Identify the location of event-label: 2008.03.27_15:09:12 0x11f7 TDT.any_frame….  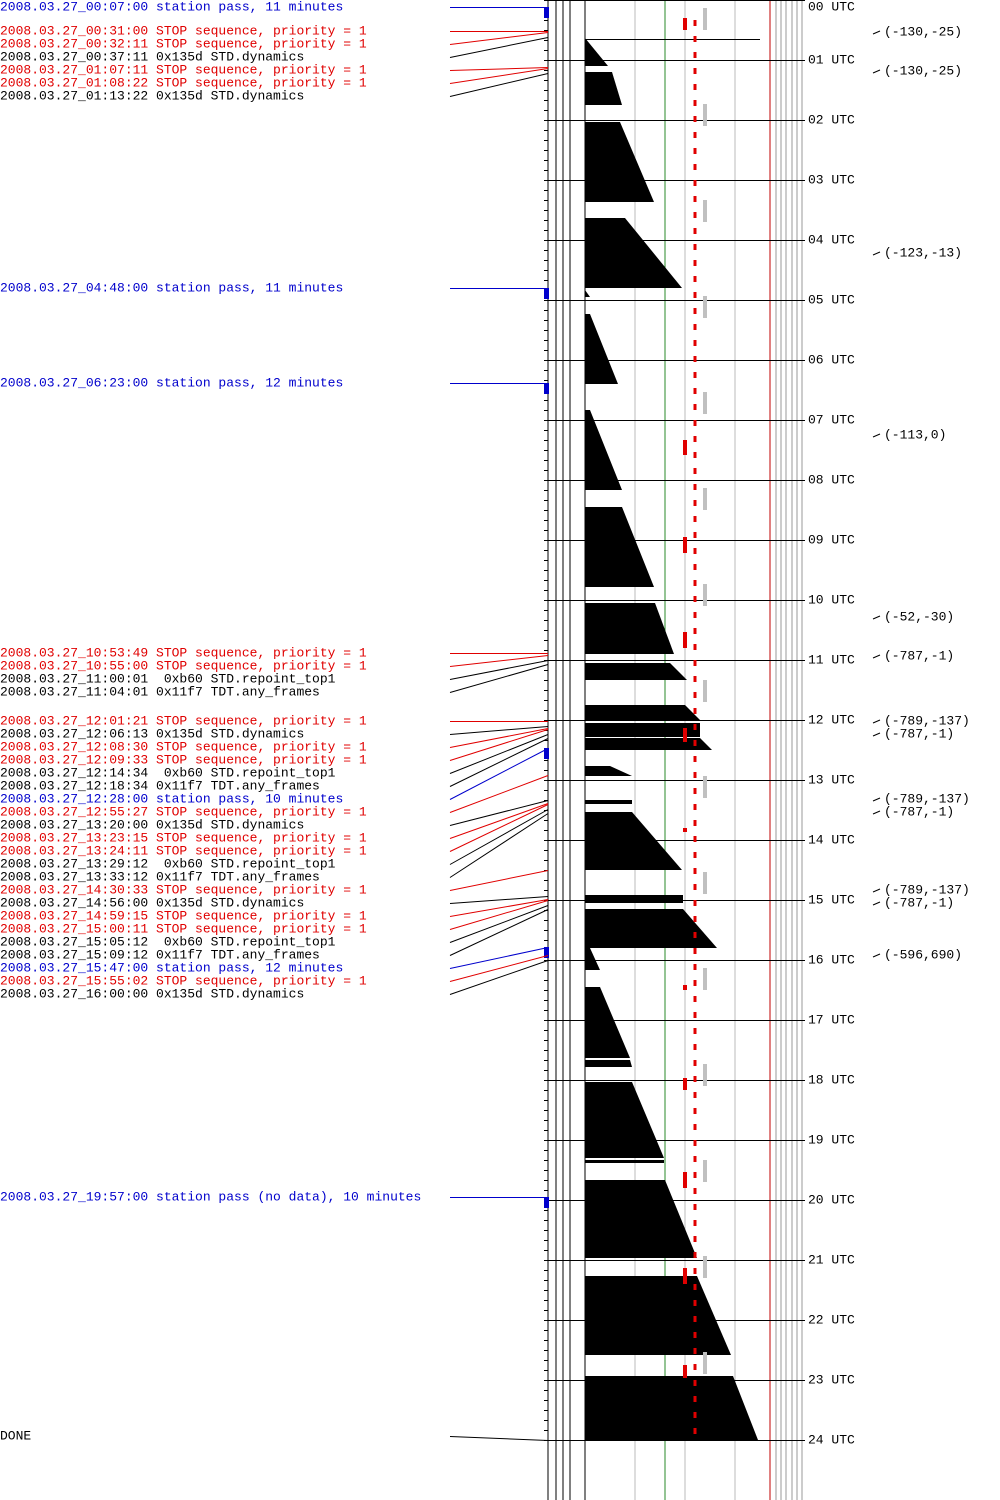
(160, 954).